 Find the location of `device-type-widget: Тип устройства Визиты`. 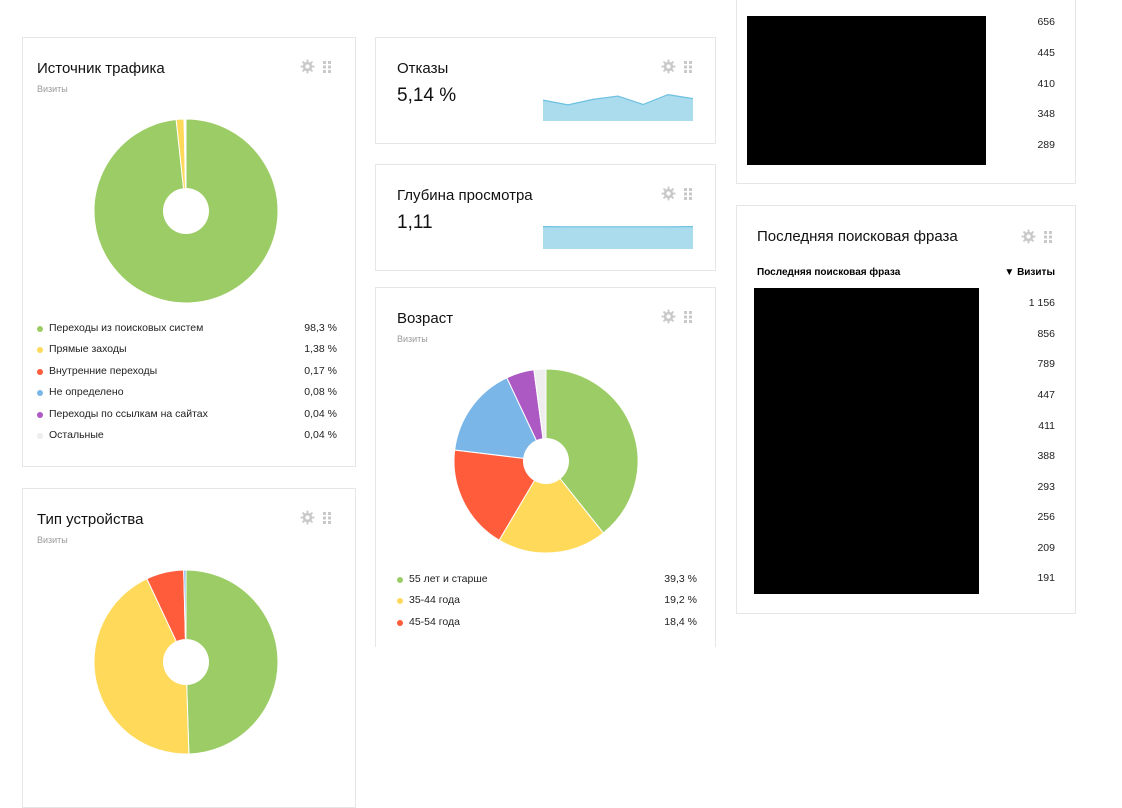

device-type-widget: Тип устройства Визиты is located at coordinates (189, 648).